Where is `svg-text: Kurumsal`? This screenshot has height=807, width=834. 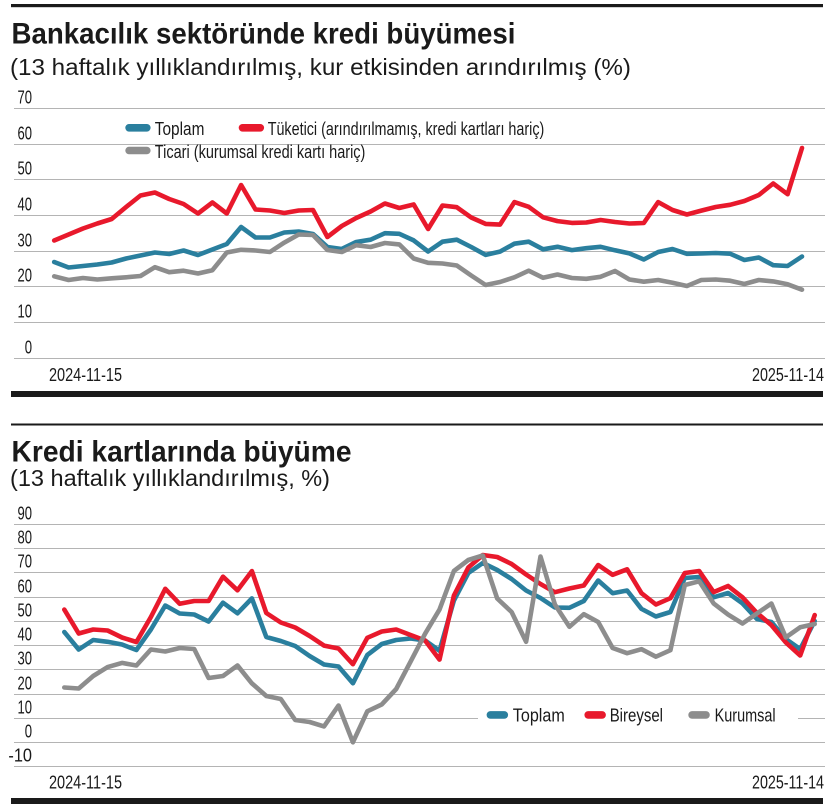
svg-text: Kurumsal is located at coordinates (745, 716).